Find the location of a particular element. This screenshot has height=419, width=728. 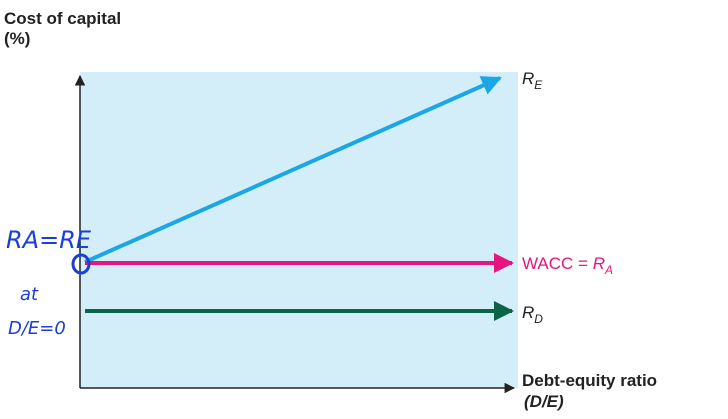

y-label: Cost of capital is located at coordinates (62, 18).